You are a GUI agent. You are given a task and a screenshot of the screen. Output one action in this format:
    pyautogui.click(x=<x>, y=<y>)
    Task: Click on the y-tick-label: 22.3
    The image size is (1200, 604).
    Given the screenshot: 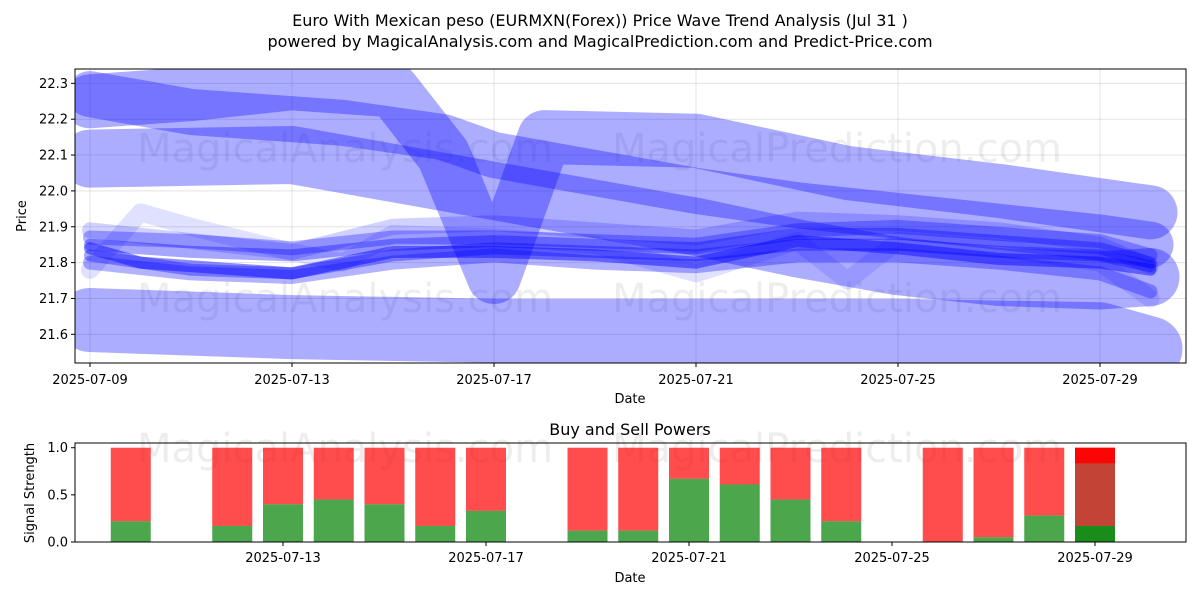 What is the action you would take?
    pyautogui.click(x=53, y=84)
    